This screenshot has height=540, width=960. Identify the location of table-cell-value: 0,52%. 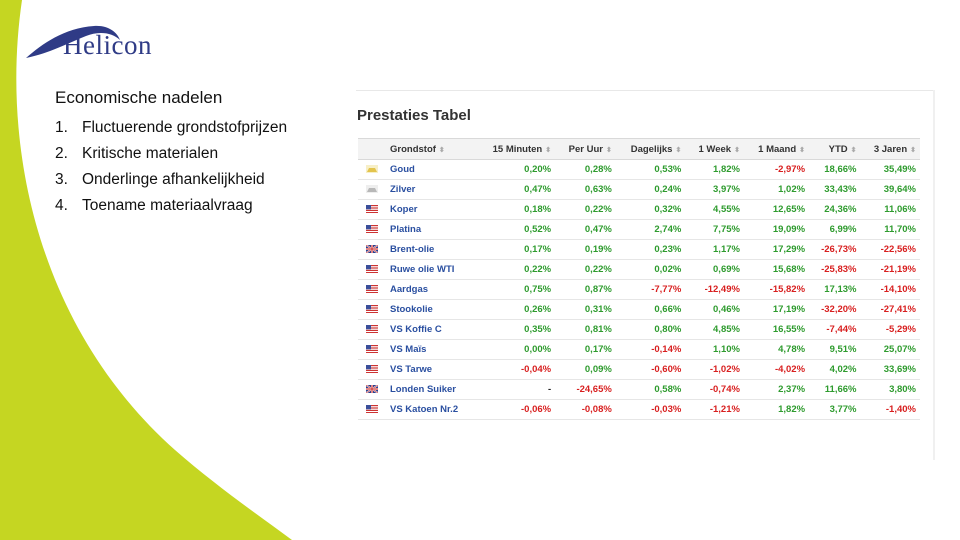
(516, 229).